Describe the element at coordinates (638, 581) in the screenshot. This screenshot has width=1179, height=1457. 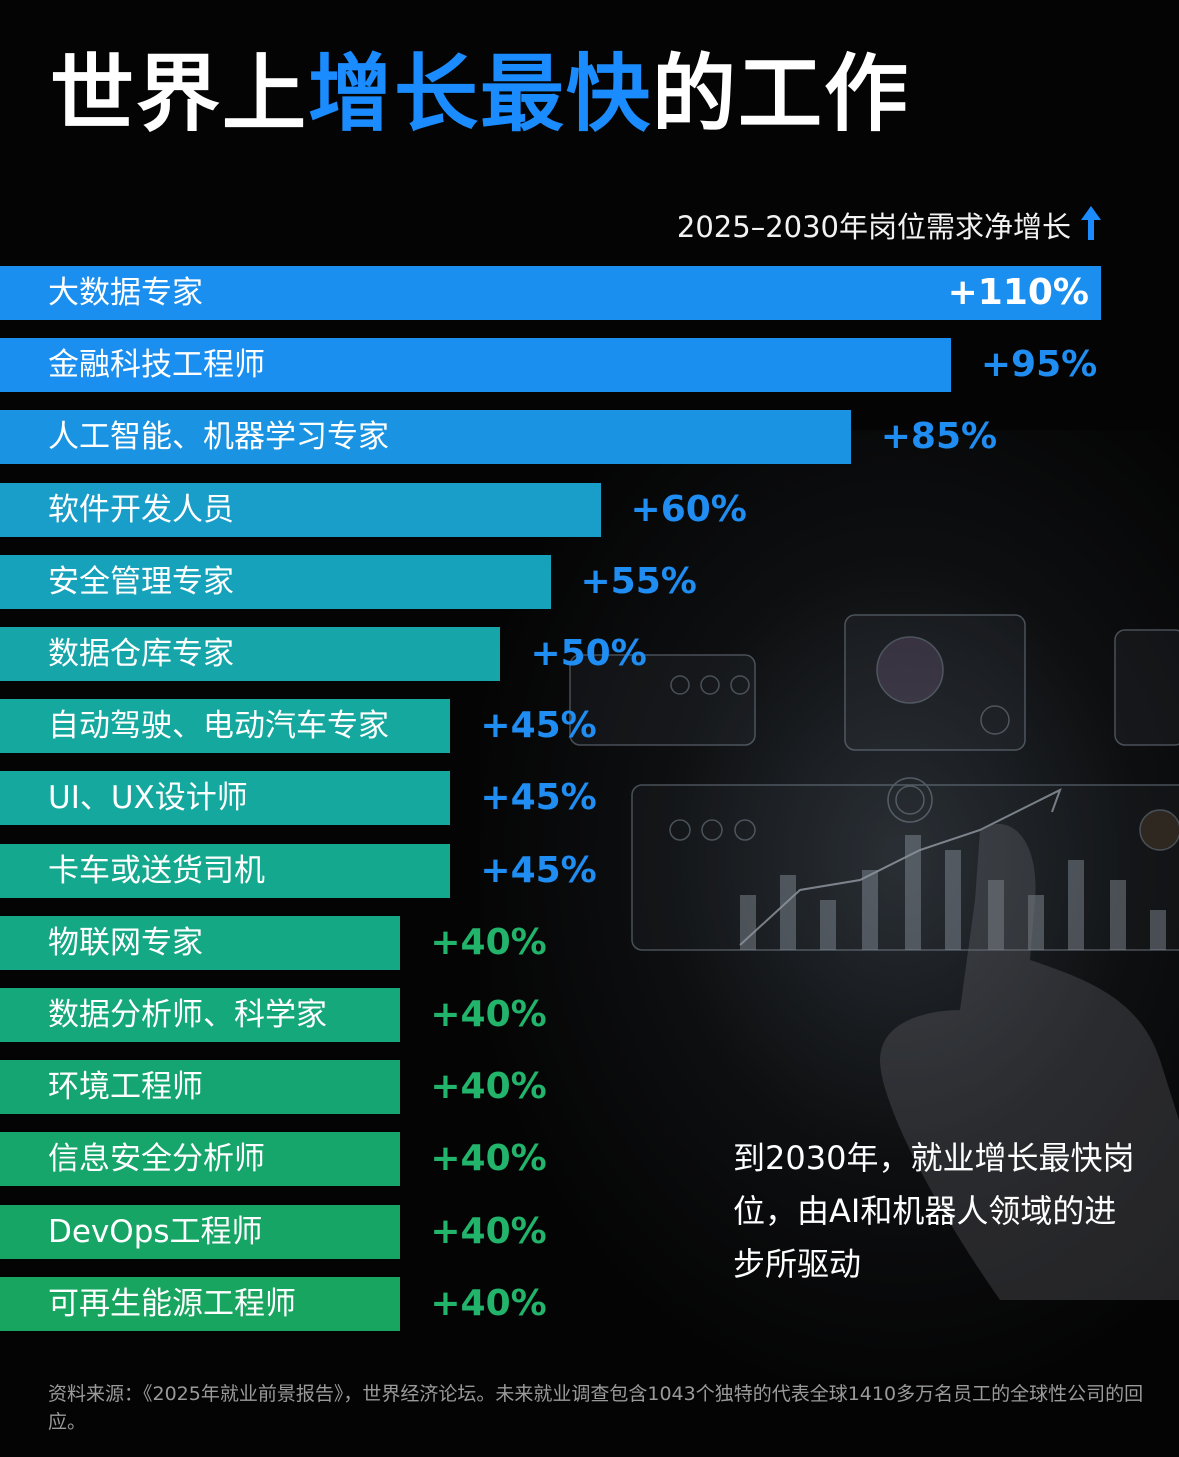
I see `bar-value-5: +55%` at that location.